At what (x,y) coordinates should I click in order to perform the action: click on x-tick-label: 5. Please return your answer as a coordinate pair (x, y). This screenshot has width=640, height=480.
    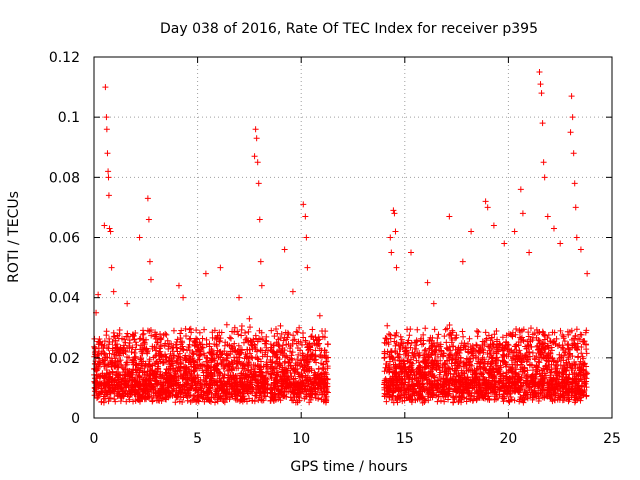
    Looking at the image, I should click on (197, 439).